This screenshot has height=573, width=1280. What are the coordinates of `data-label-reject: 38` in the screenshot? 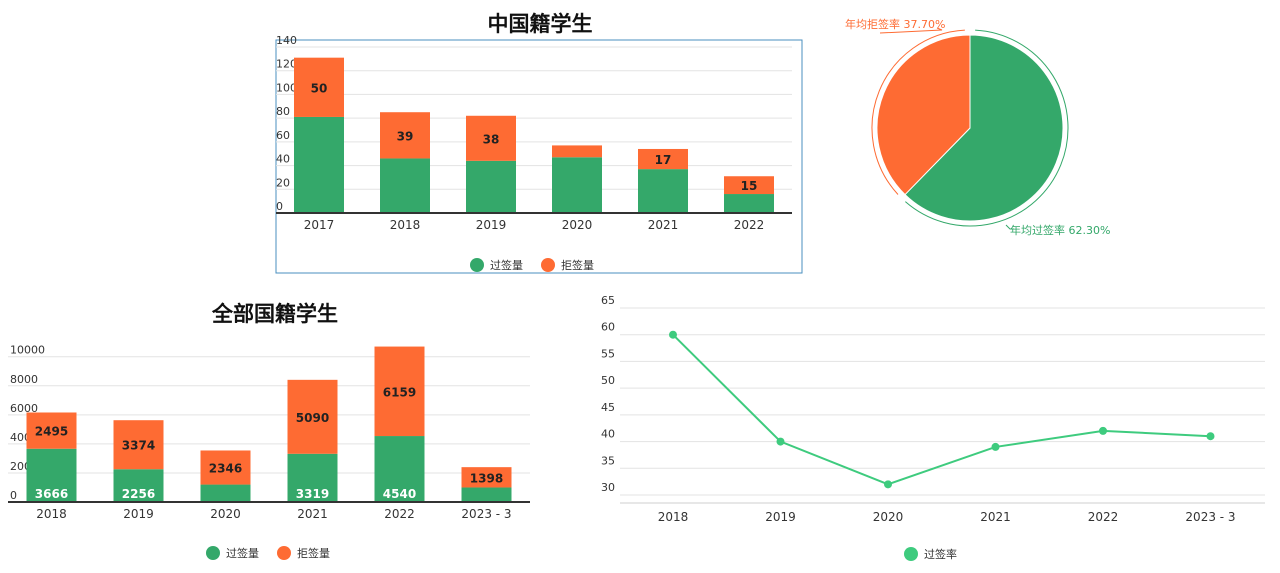 It's located at (491, 139).